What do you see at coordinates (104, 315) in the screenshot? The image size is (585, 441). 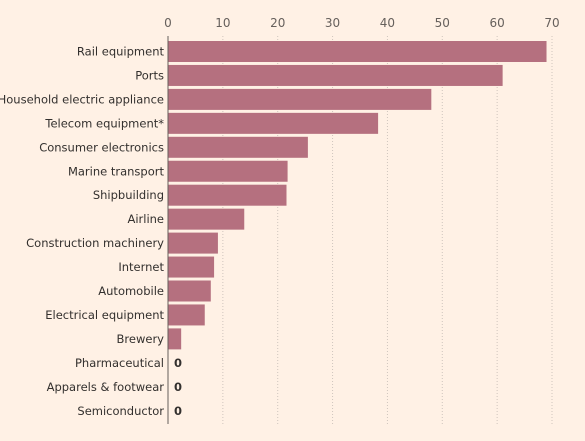 I see `category-label: Electrical equipment` at bounding box center [104, 315].